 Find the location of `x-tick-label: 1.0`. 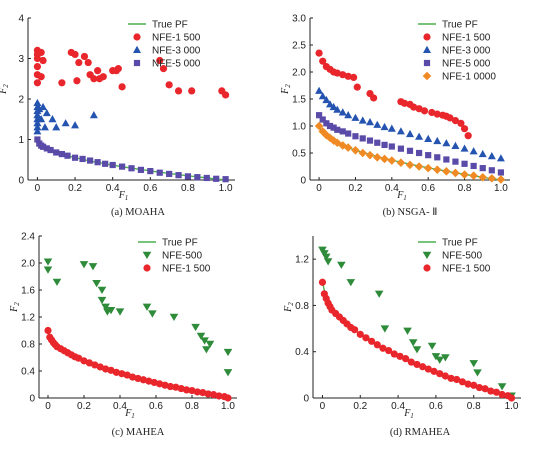

x-tick-label: 1.0 is located at coordinates (226, 188).